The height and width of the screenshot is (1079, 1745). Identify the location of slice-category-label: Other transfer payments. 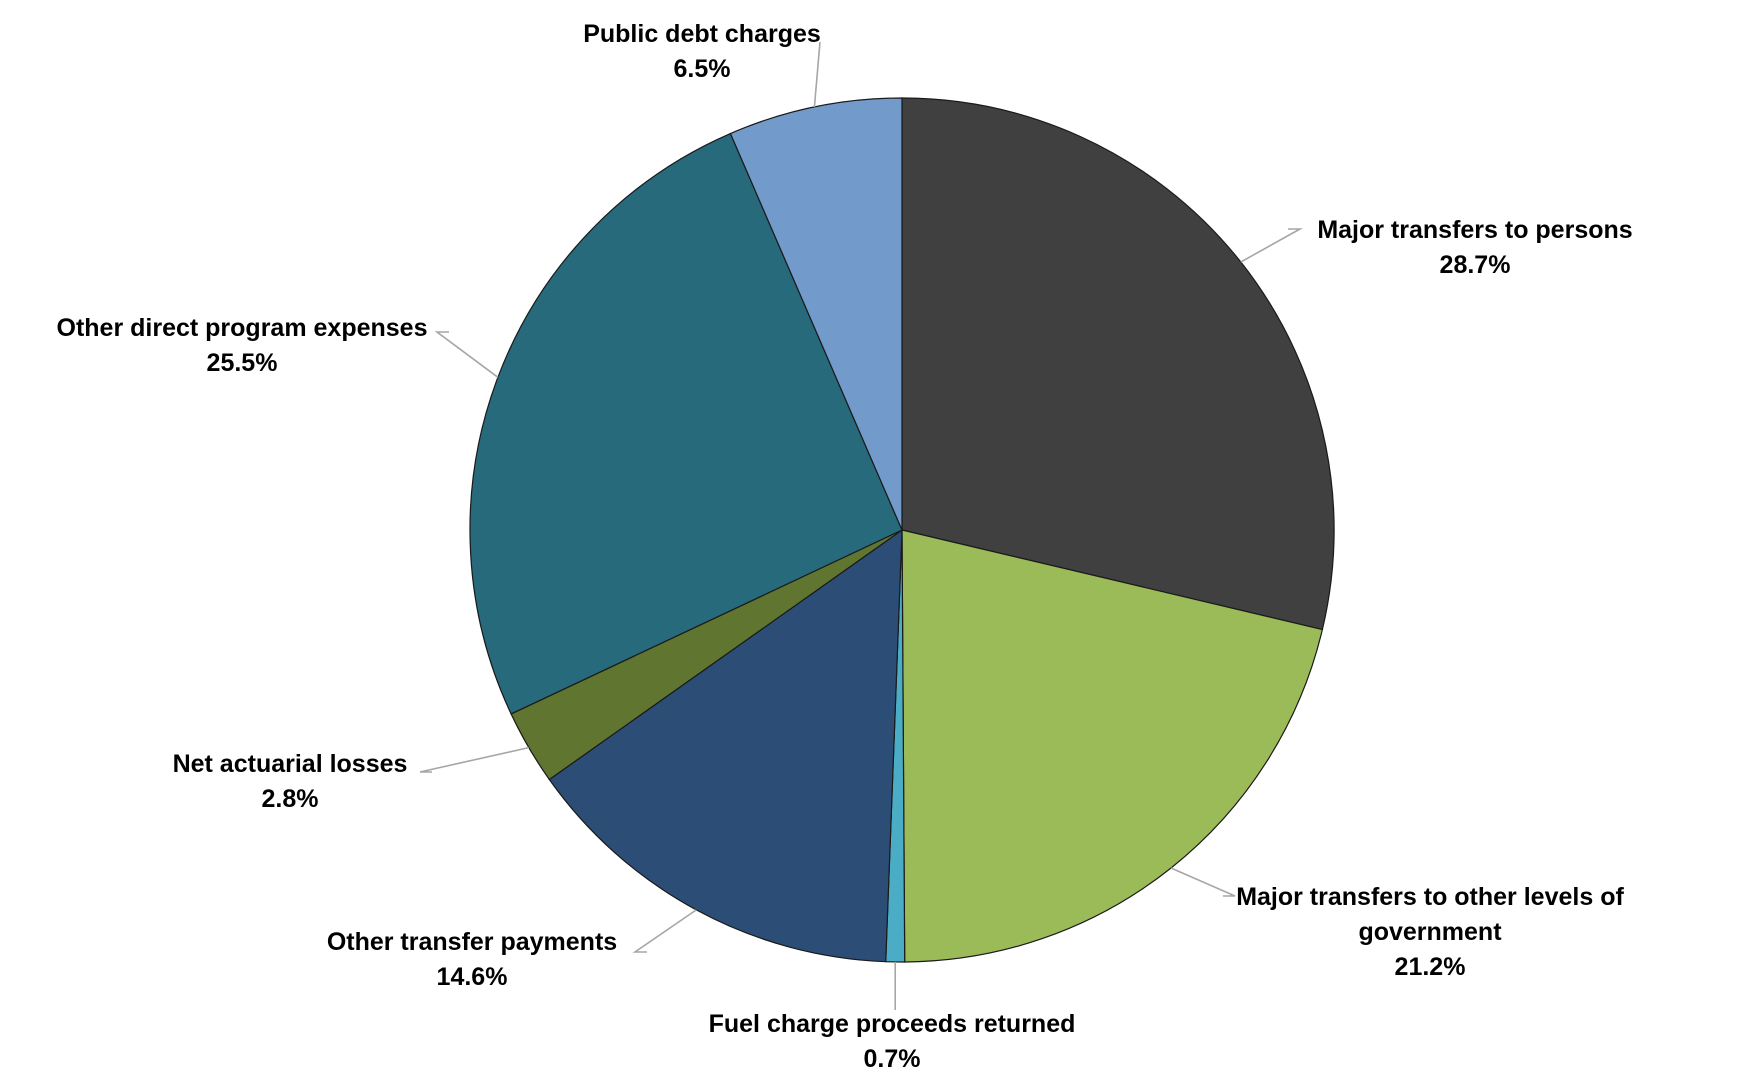
(472, 942).